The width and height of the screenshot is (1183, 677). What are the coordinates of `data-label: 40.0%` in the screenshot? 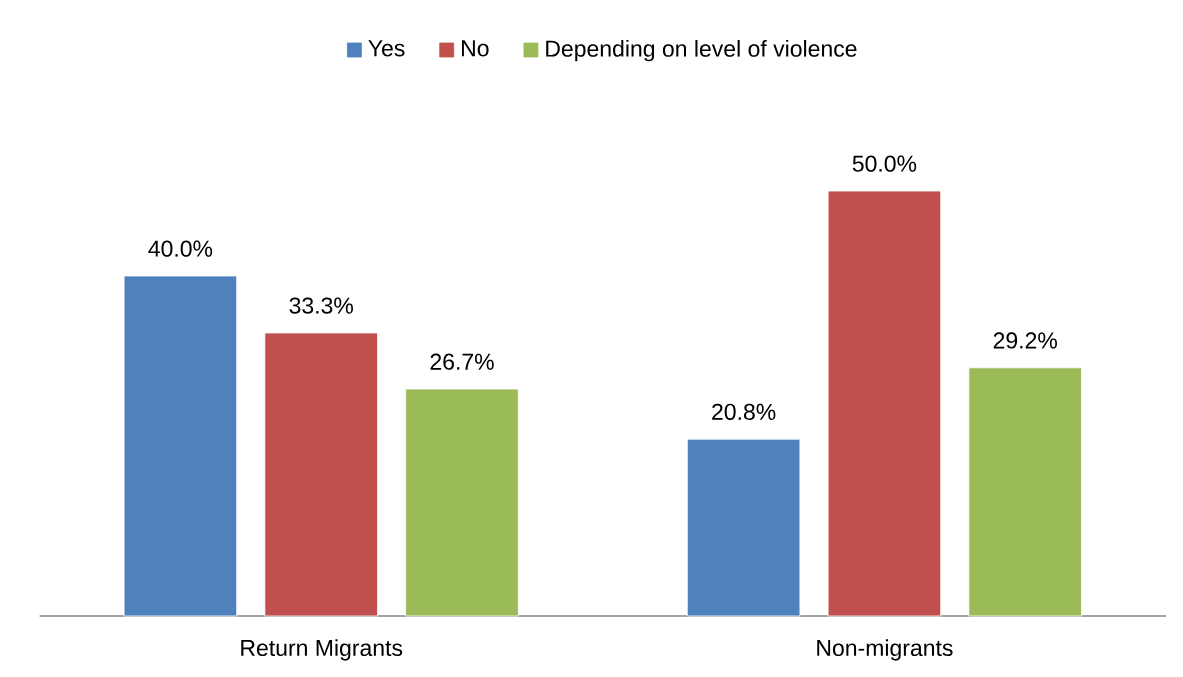 It's located at (180, 248).